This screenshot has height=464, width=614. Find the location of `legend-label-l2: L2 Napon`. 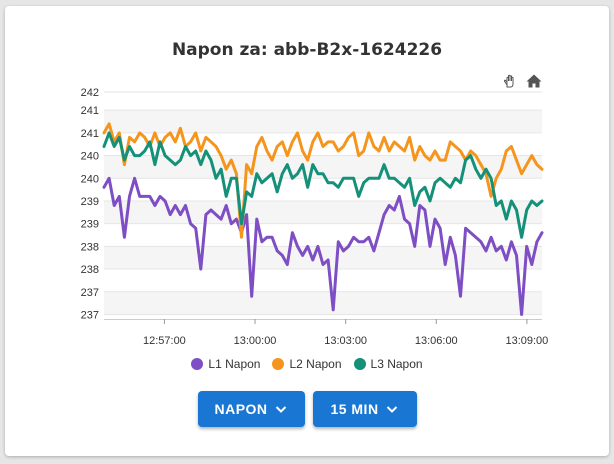

legend-label-l2: L2 Napon is located at coordinates (315, 364).